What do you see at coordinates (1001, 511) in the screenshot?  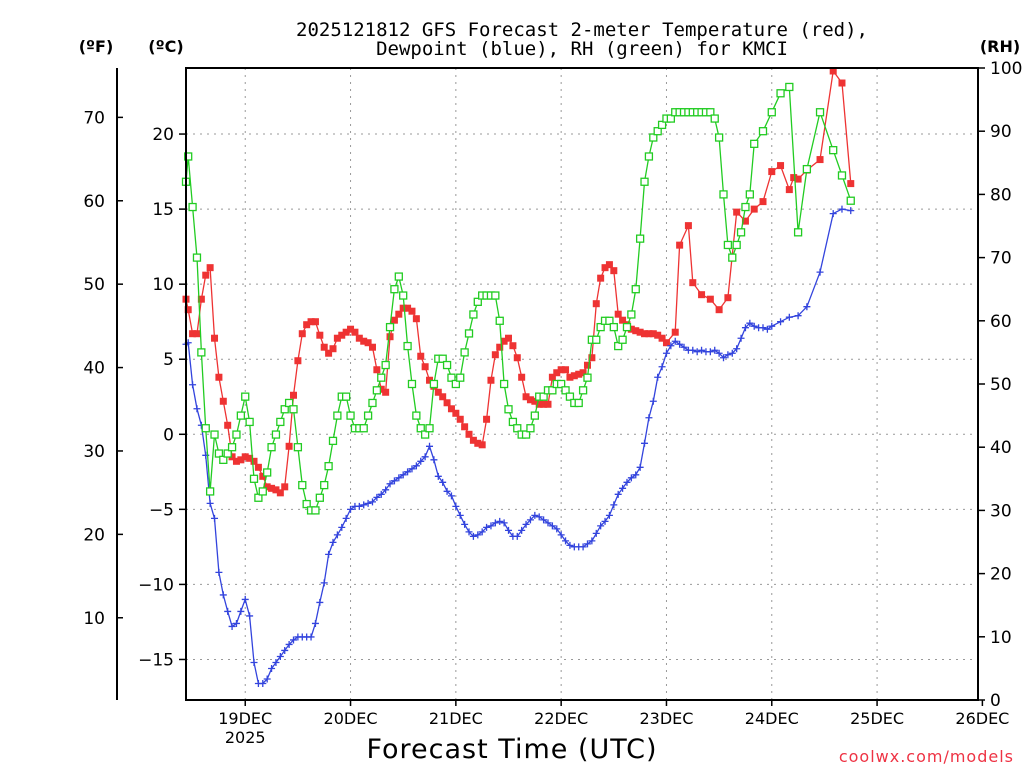 I see `rh-tick-label: 30` at bounding box center [1001, 511].